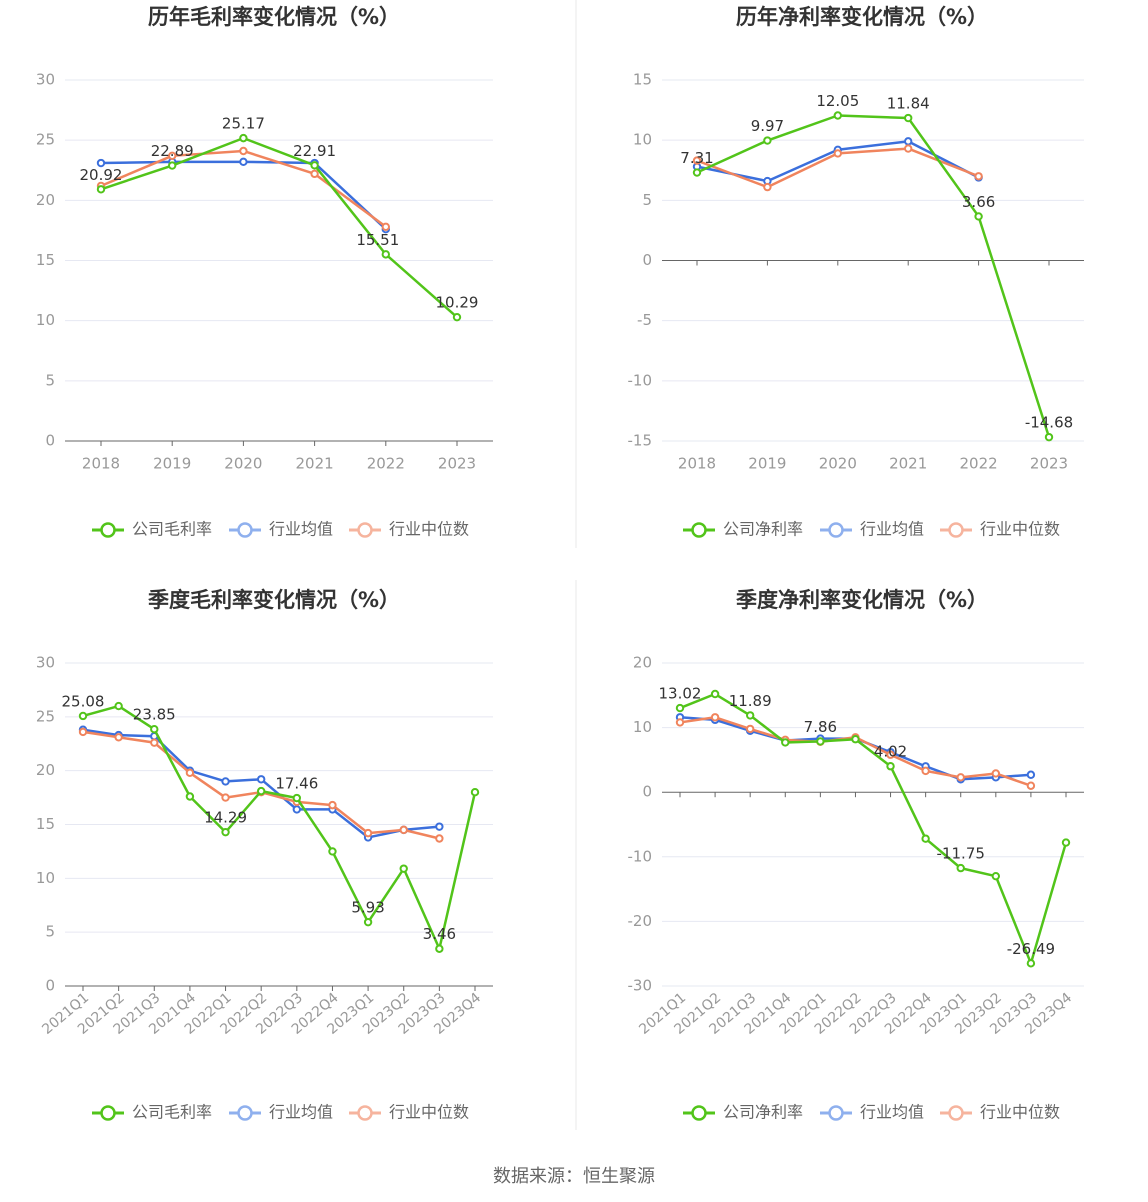 This screenshot has width=1148, height=1202. What do you see at coordinates (101, 464) in the screenshot?
I see `x-tick-label: 2018` at bounding box center [101, 464].